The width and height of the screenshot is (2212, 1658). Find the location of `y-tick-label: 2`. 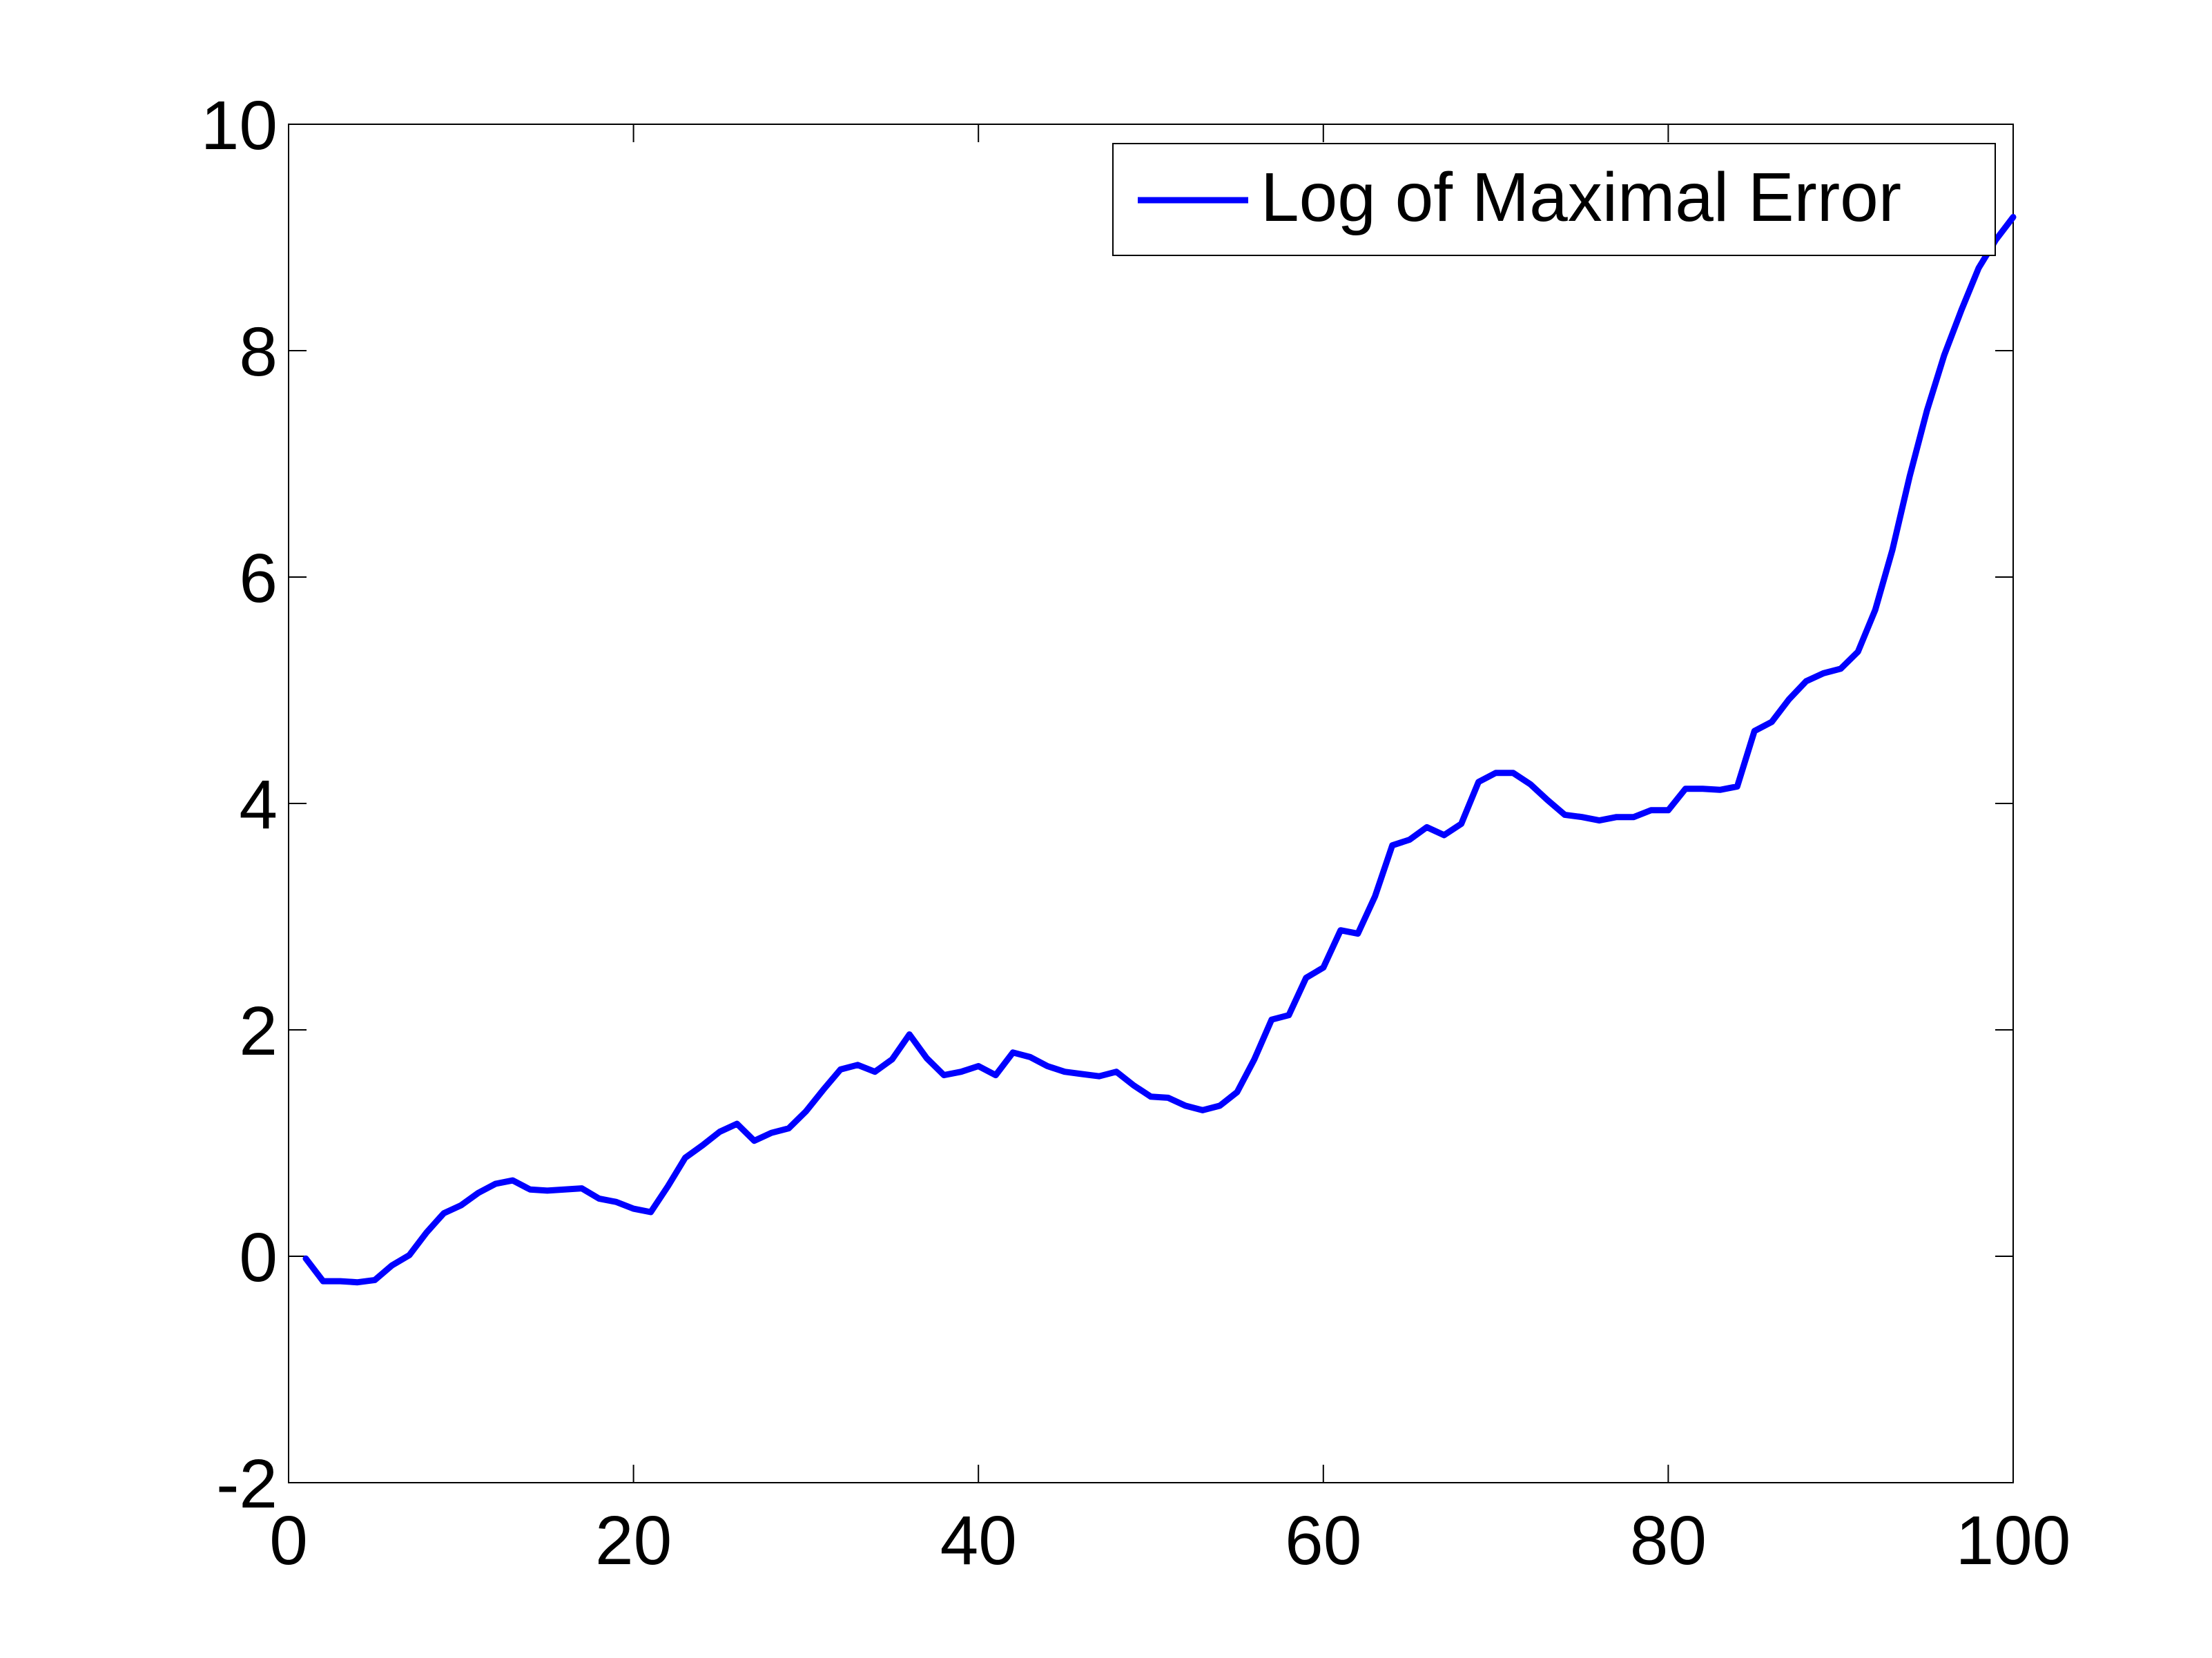

y-tick-label: 2 is located at coordinates (258, 1031).